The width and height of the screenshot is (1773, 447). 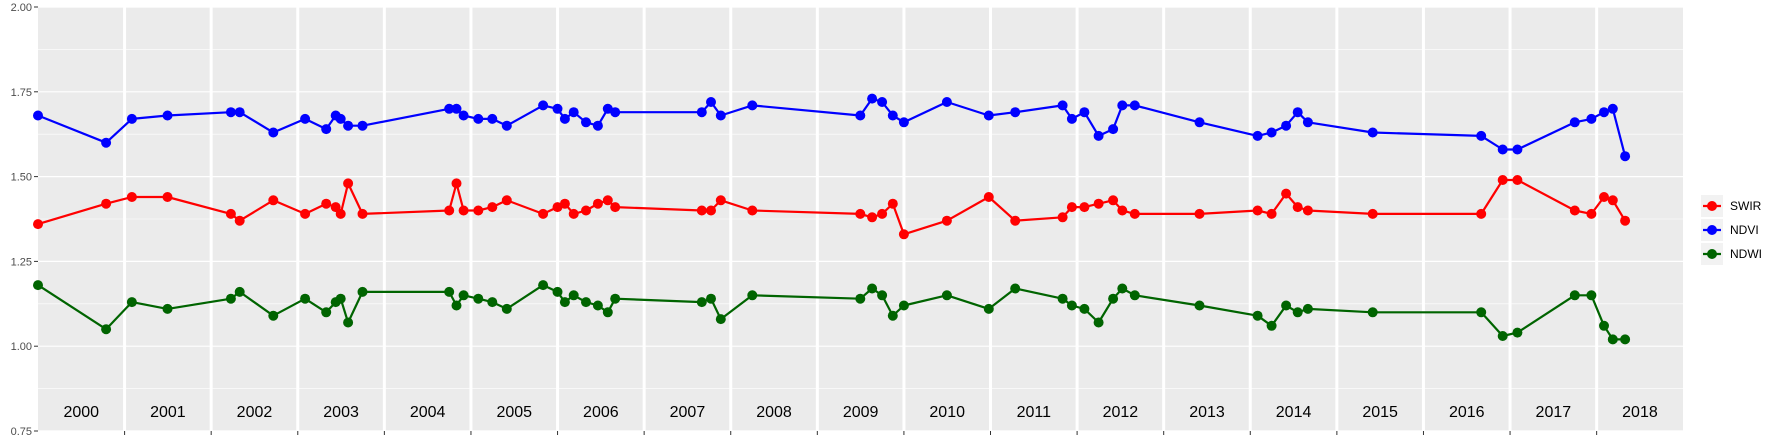 I want to click on legend-label-ndwi: NDWI, so click(x=1746, y=254).